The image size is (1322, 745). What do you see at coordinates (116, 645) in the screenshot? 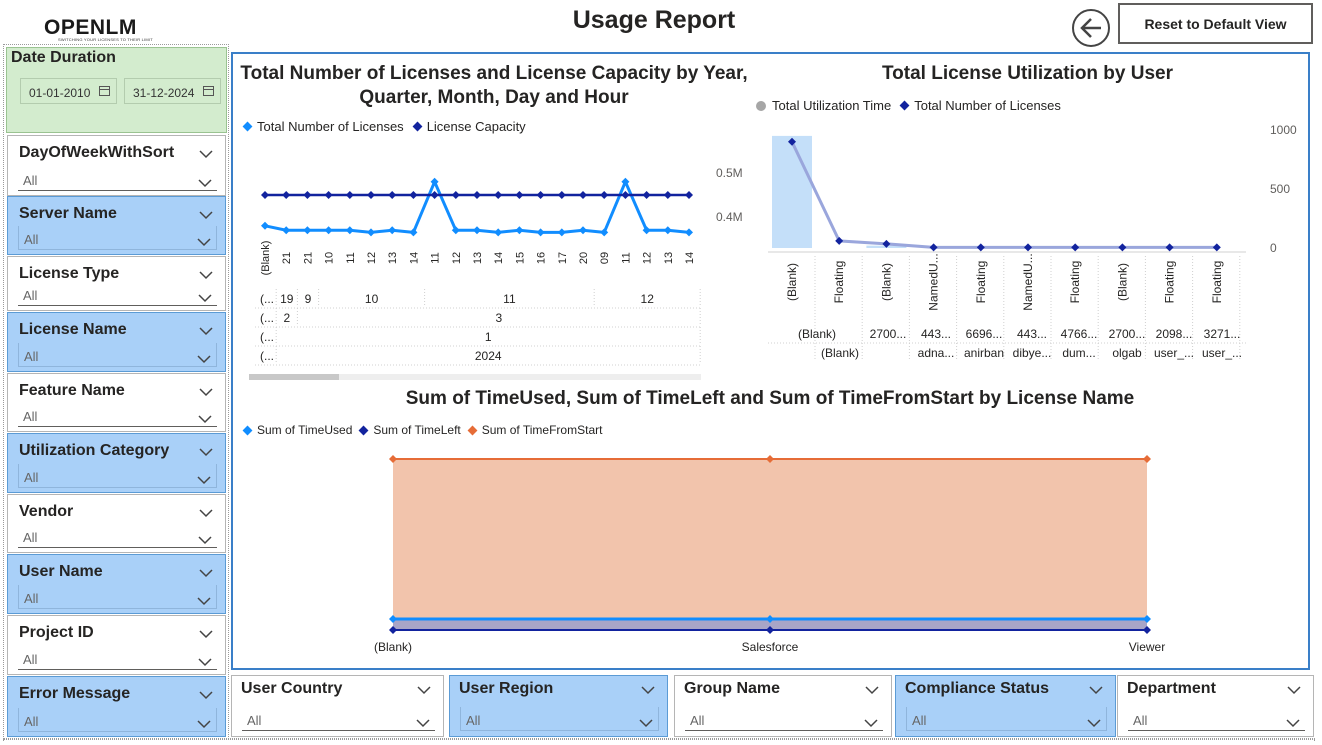
I see `slicer: Project ID All` at bounding box center [116, 645].